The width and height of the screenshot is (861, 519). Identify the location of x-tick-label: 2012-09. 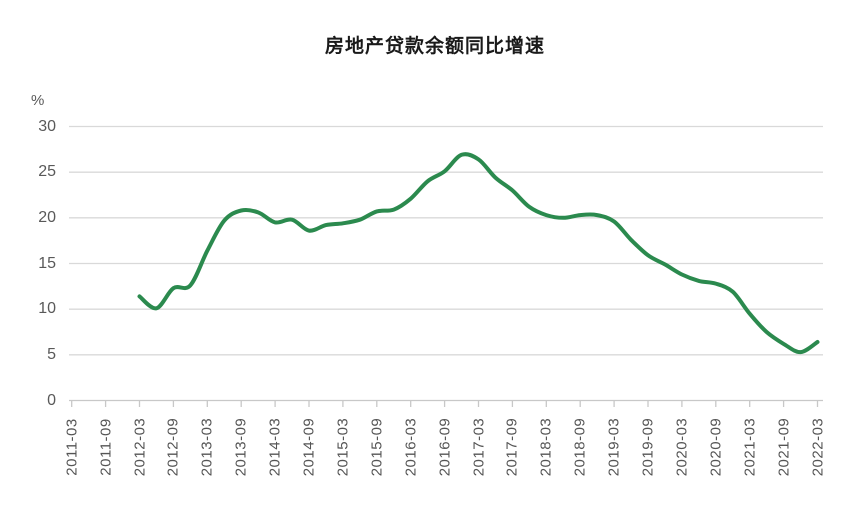
(173, 447).